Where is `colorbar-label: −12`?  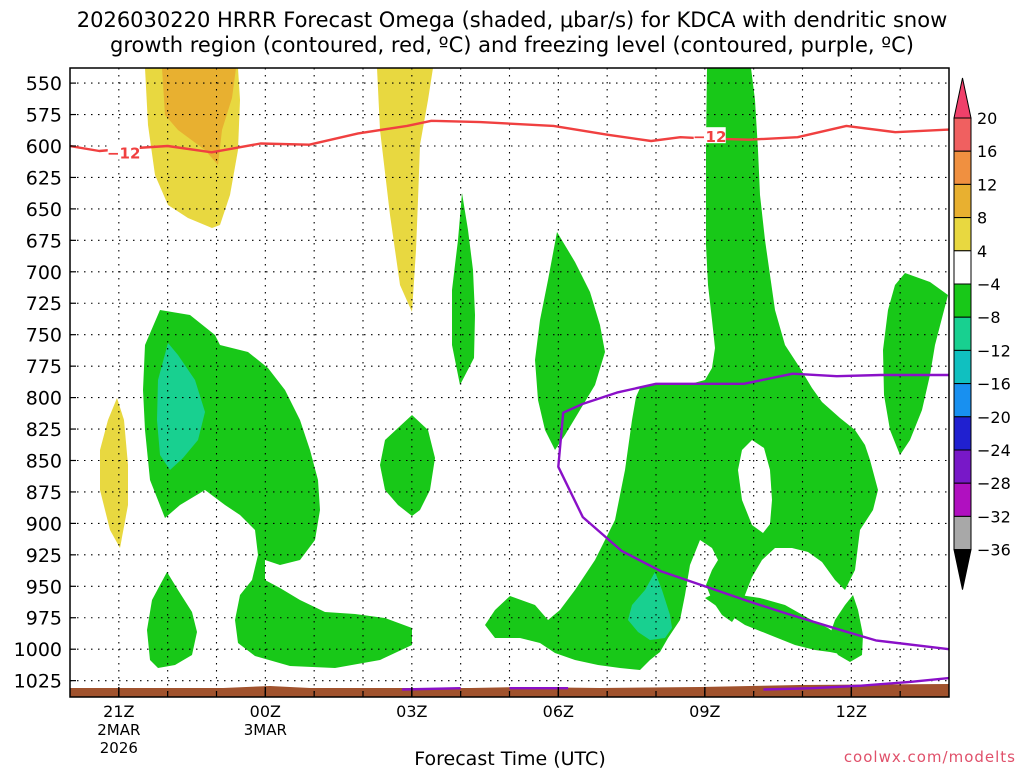
colorbar-label: −12 is located at coordinates (994, 350).